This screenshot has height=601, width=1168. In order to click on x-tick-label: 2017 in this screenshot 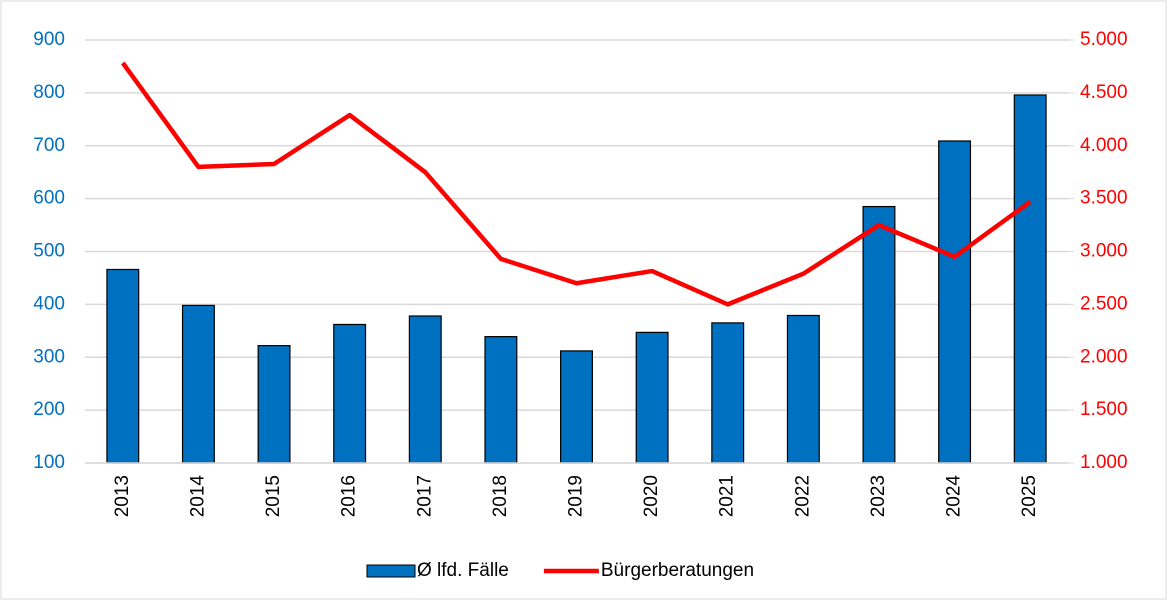, I will do `click(424, 496)`.